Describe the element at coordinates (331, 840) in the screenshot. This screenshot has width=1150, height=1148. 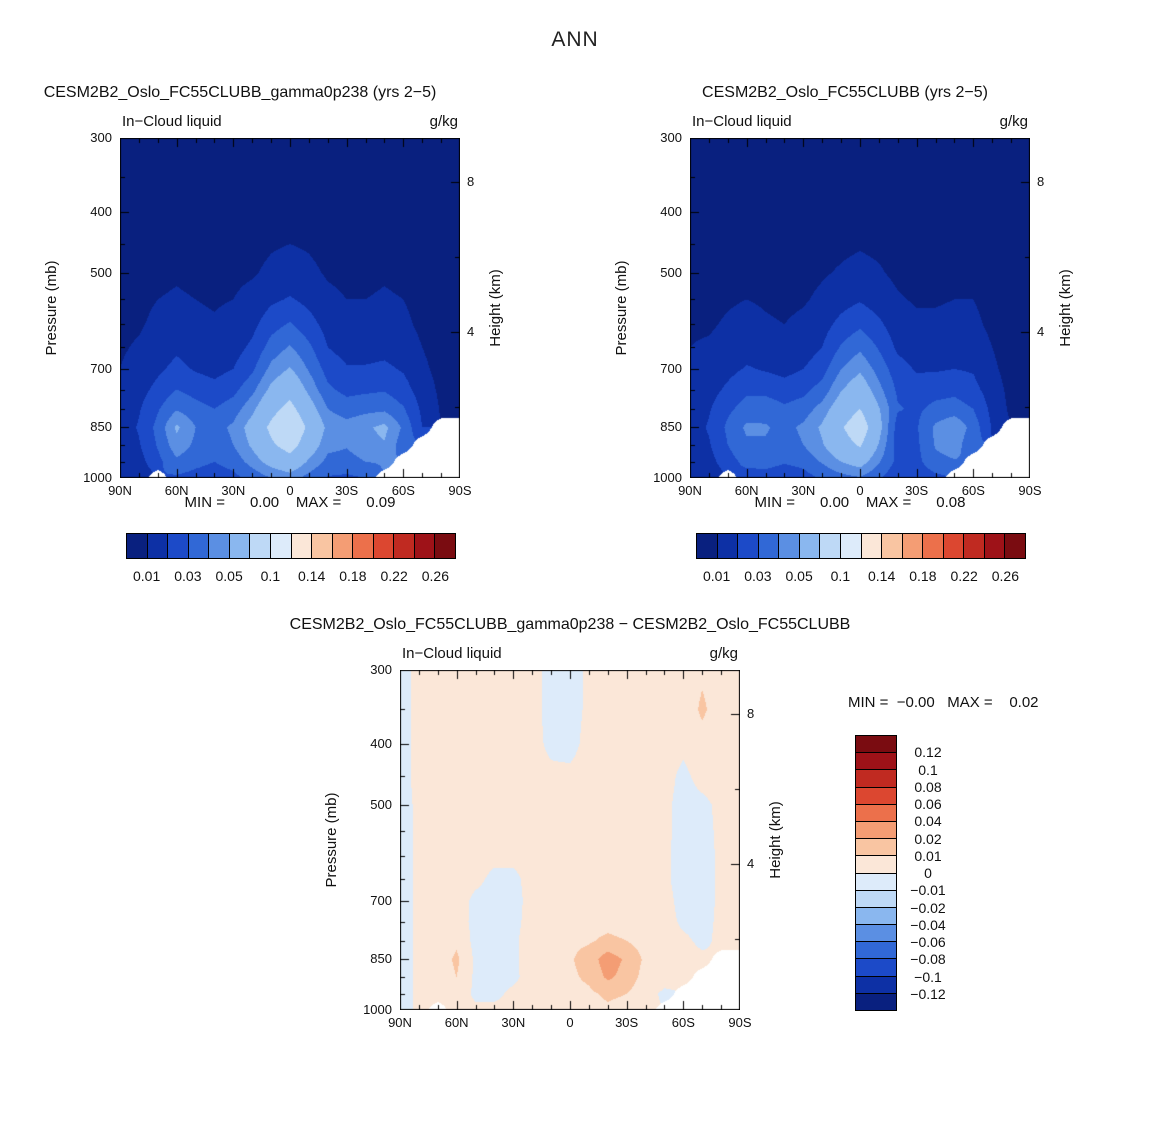
I see `pressure-axis-label: Pressure (mb)` at that location.